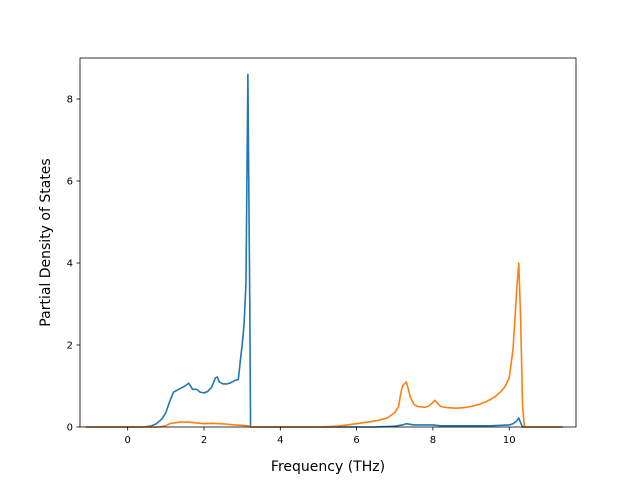 The height and width of the screenshot is (480, 640). Describe the element at coordinates (73, 264) in the screenshot. I see `y-axis-ticks: 0 2 4 6 8` at that location.